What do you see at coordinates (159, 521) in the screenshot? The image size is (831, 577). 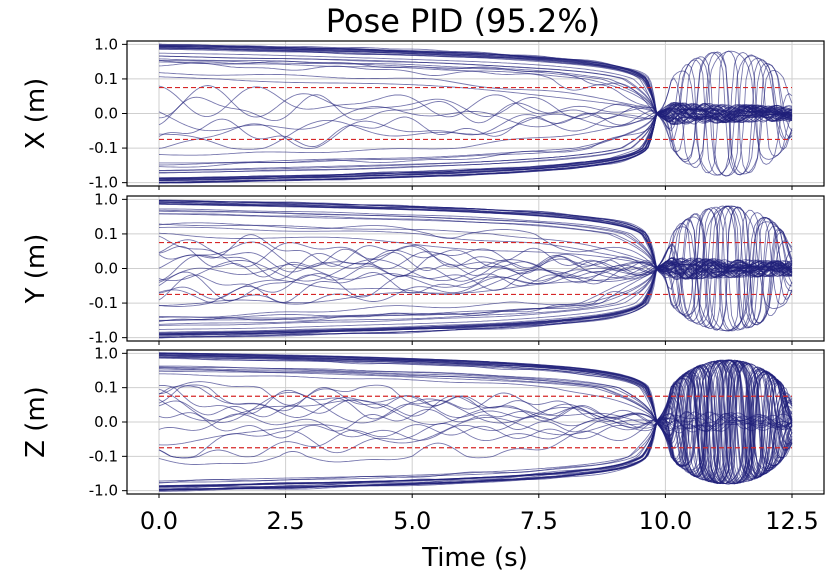 I see `x-tick-label: 0.0` at bounding box center [159, 521].